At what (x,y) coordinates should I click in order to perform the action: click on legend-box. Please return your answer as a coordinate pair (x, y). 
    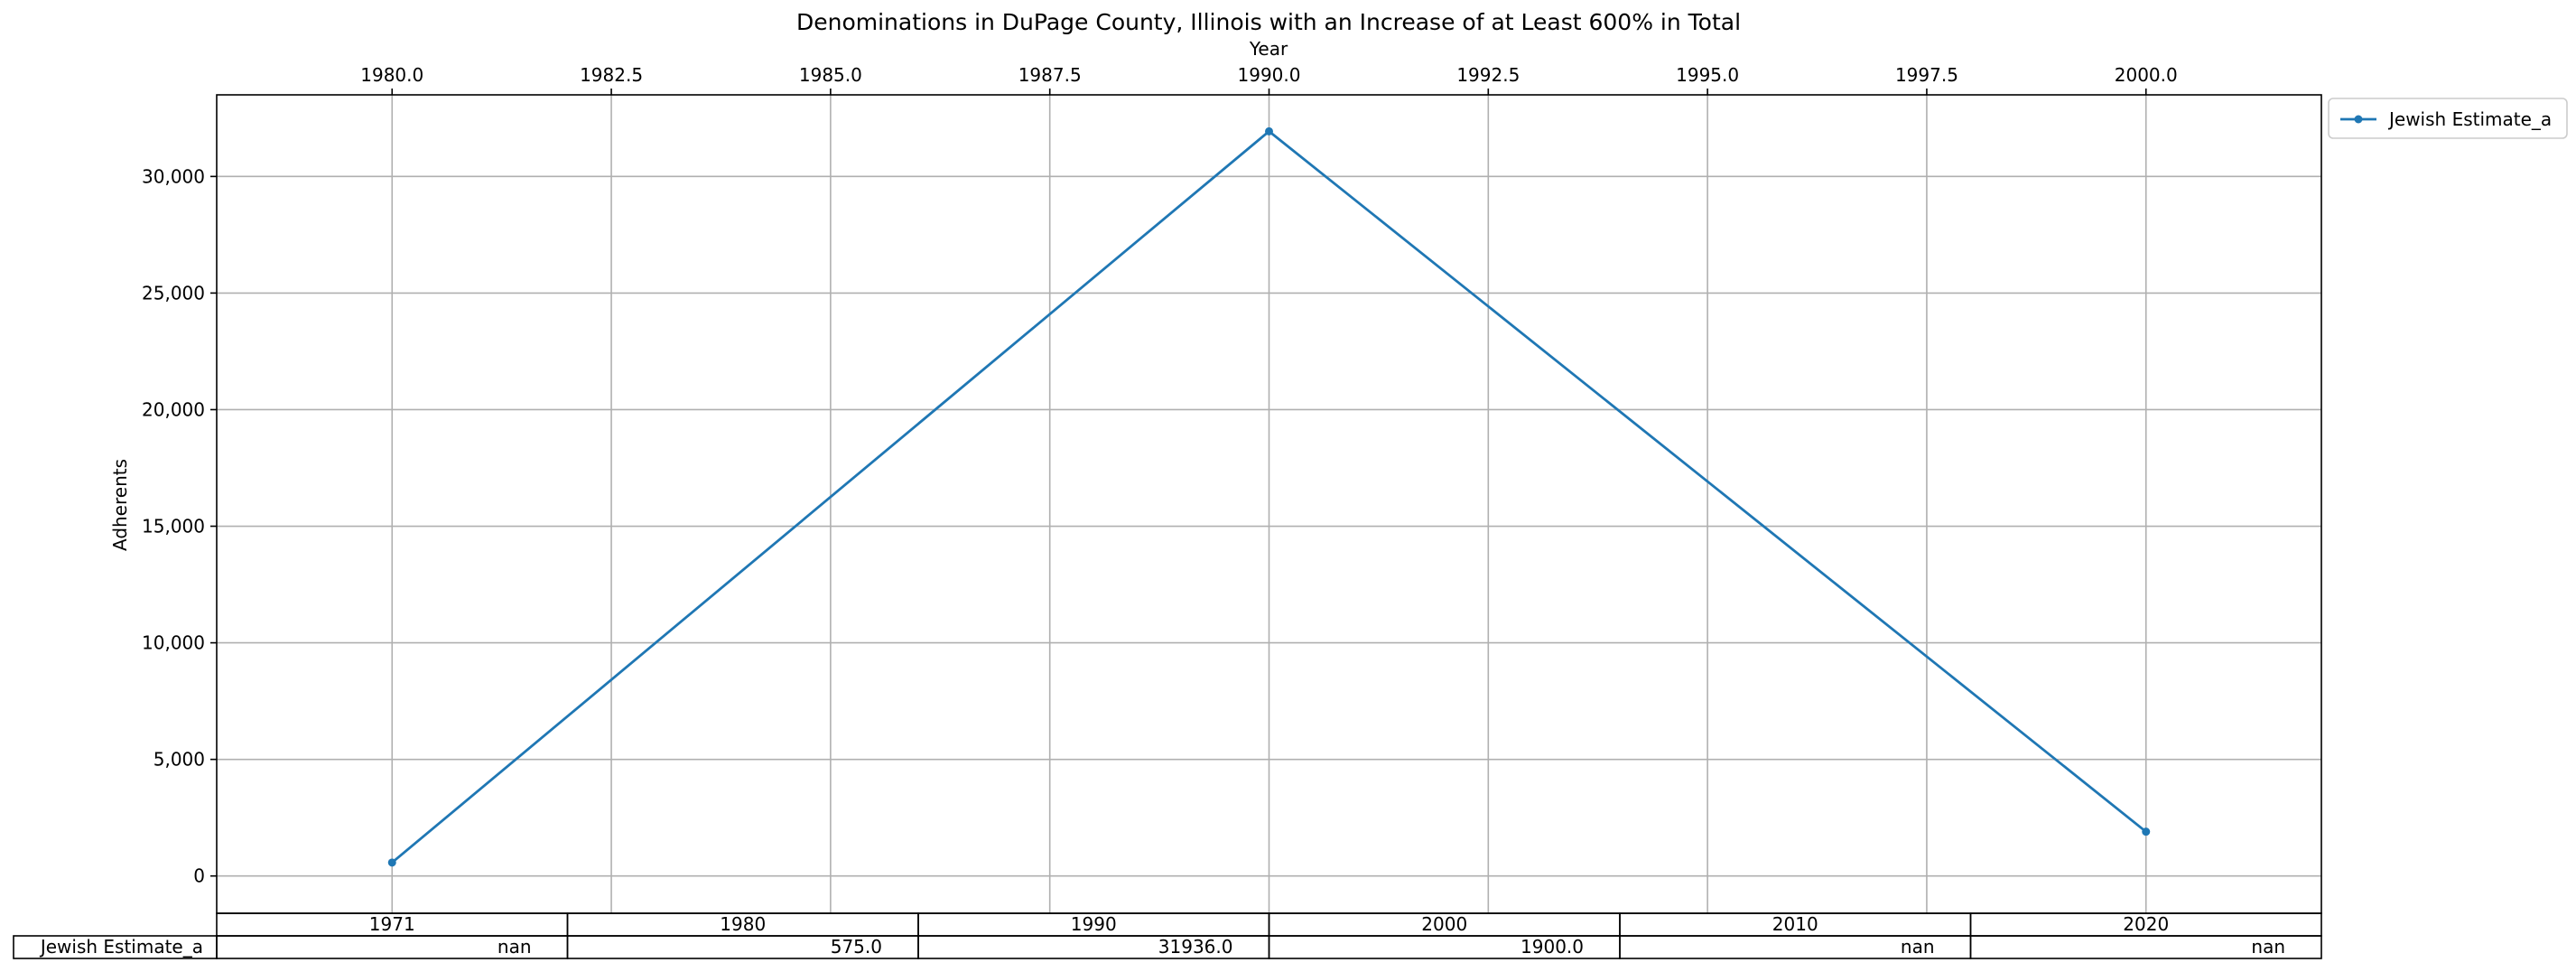
    Looking at the image, I should click on (2448, 118).